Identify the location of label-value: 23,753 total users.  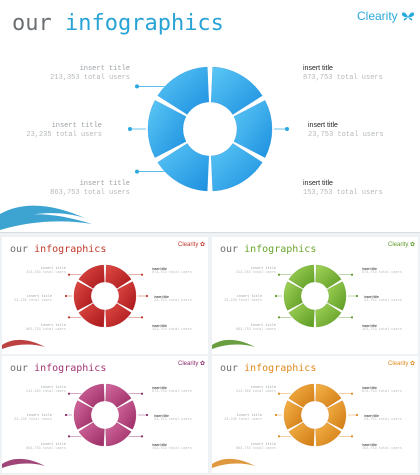
(173, 301).